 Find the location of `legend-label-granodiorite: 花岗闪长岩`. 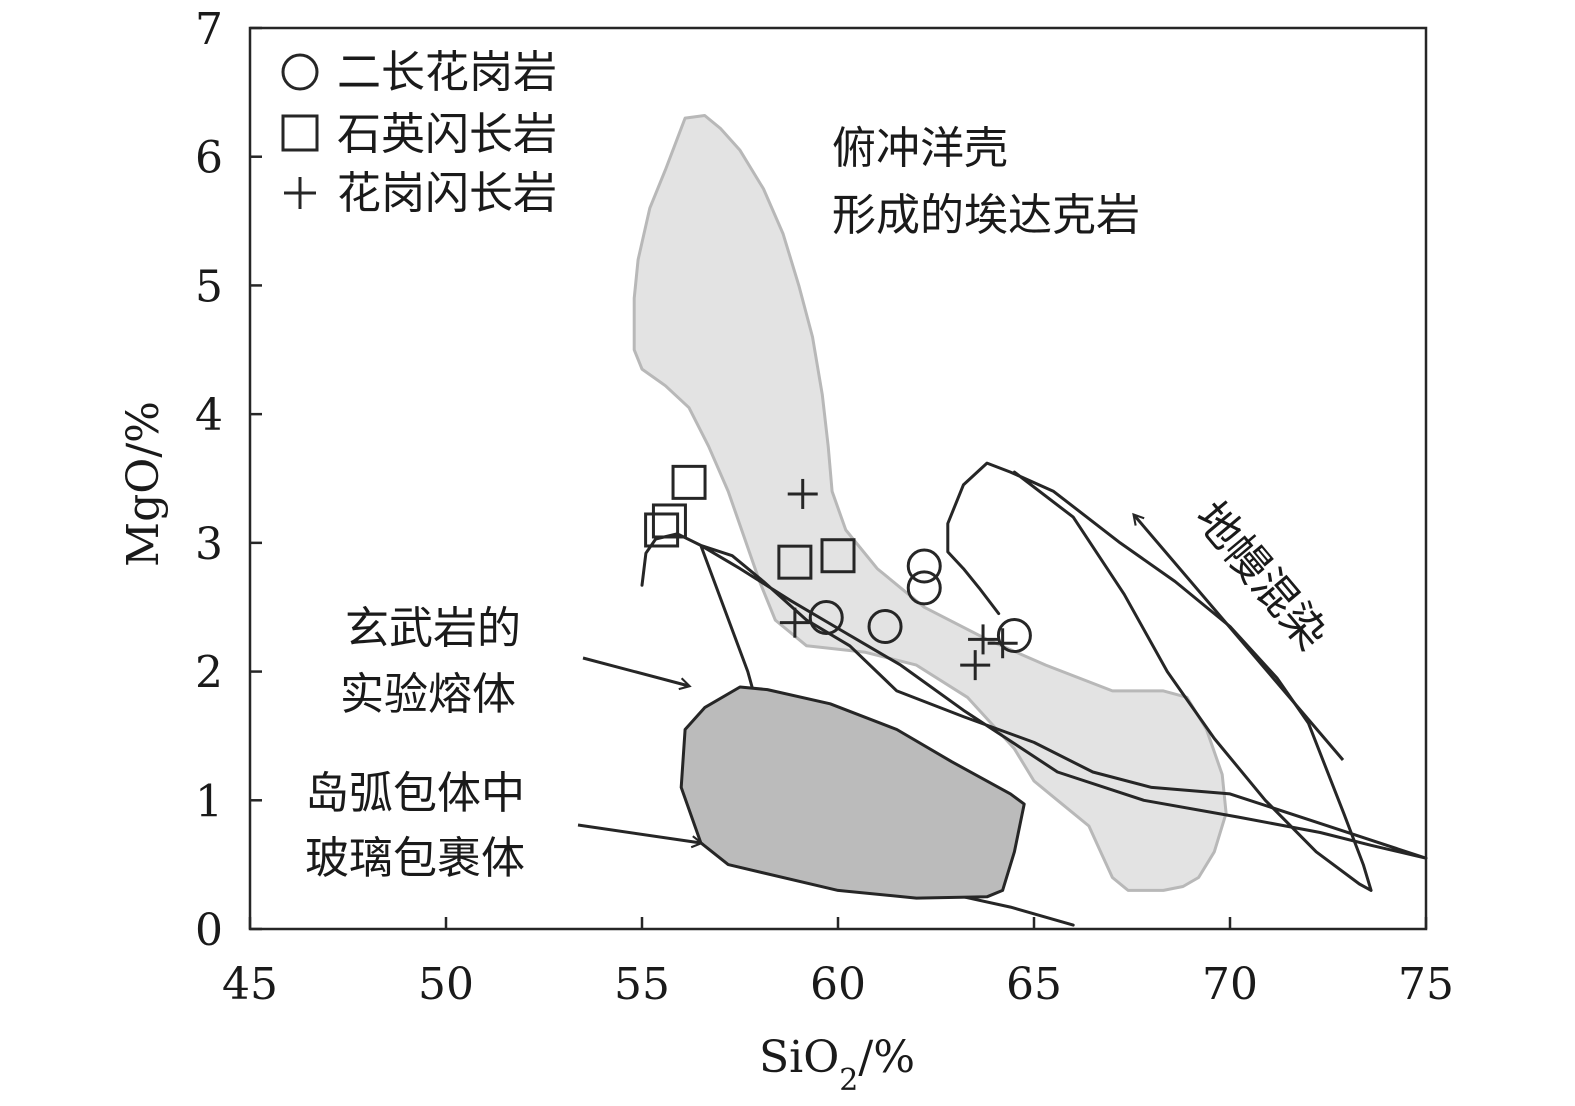

legend-label-granodiorite: 花岗闪长岩 is located at coordinates (447, 193).